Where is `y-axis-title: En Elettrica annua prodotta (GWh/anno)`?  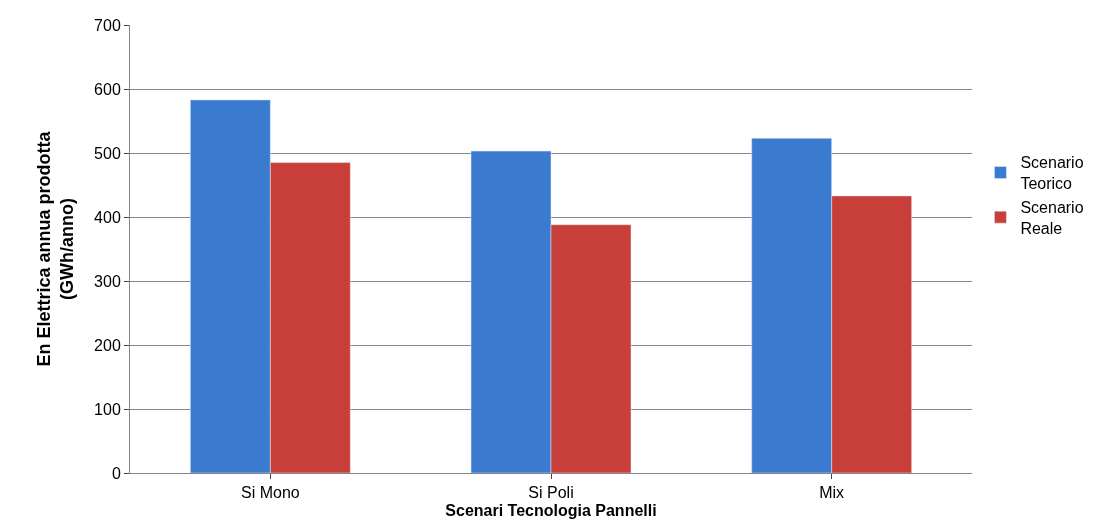
y-axis-title: En Elettrica annua prodotta (GWh/anno) is located at coordinates (55, 248).